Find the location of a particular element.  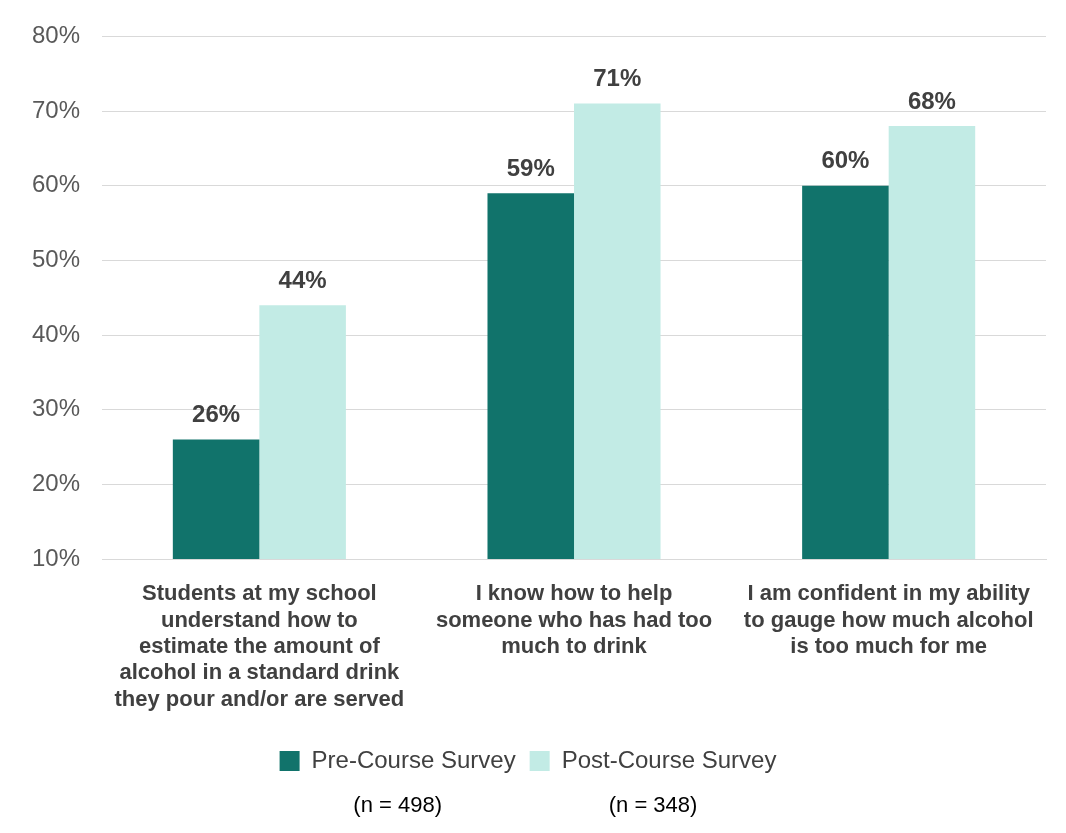

data-label: 60% is located at coordinates (845, 160).